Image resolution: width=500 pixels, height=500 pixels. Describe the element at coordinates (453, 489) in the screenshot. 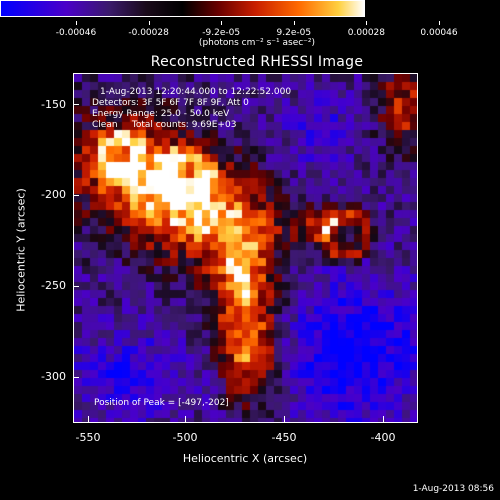

I see `footer-timestamp: 1-Aug-2013 08:56` at that location.